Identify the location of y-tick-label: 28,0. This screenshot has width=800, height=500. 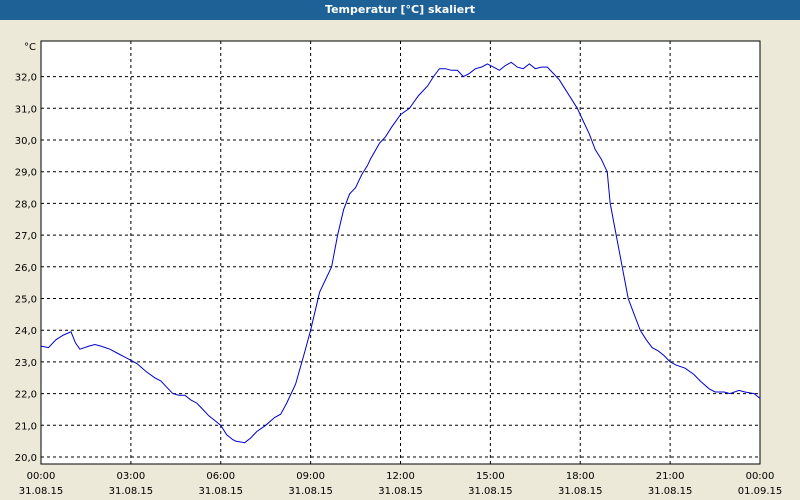
(26, 204).